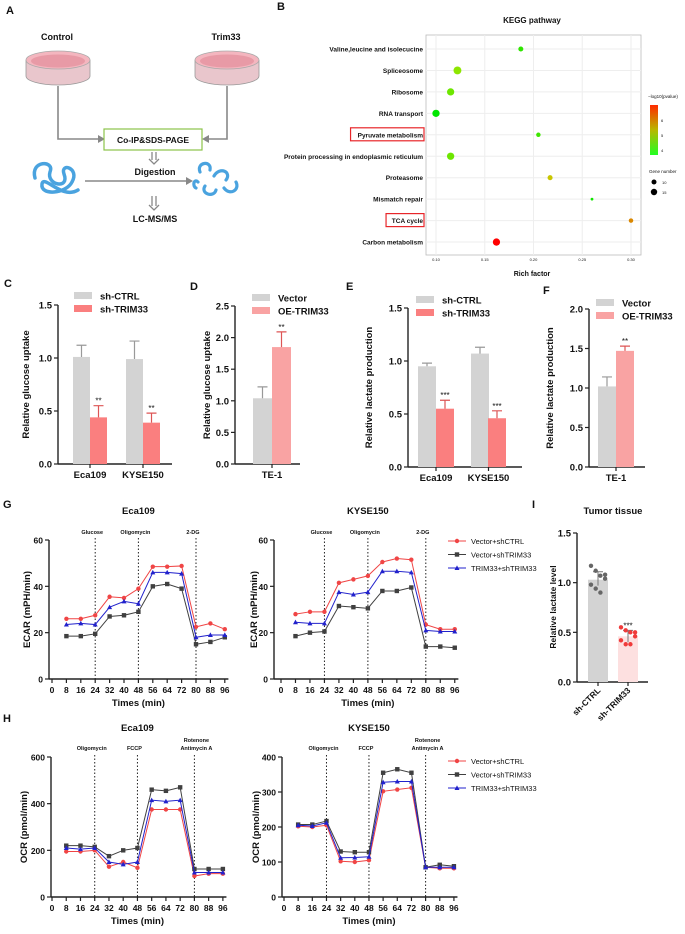  What do you see at coordinates (273, 898) in the screenshot?
I see `y-tick-label: 0` at bounding box center [273, 898].